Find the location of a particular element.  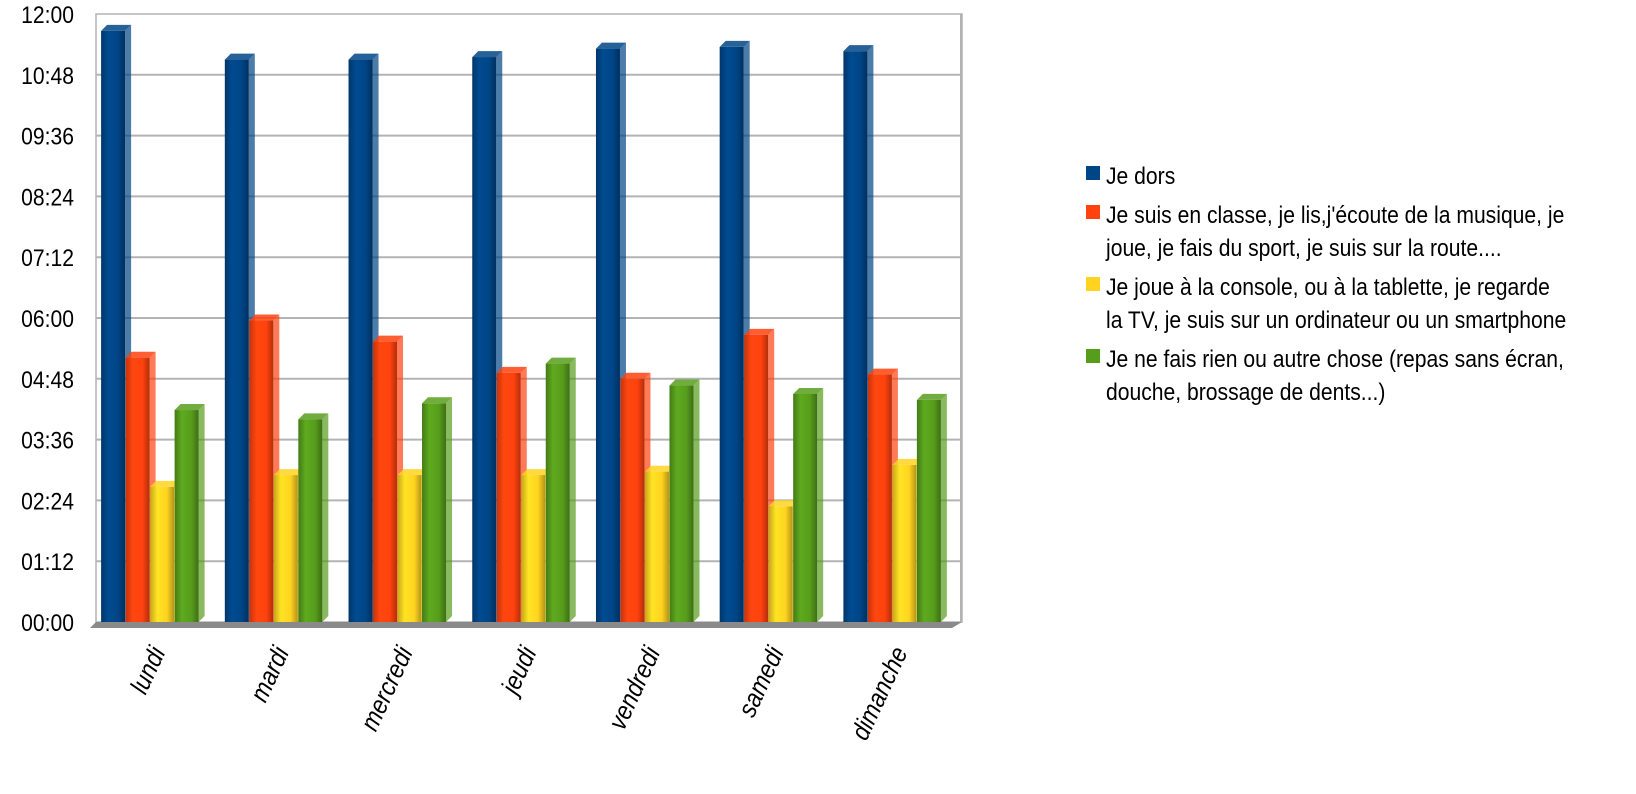

legend-swatch-nothing is located at coordinates (1093, 356).